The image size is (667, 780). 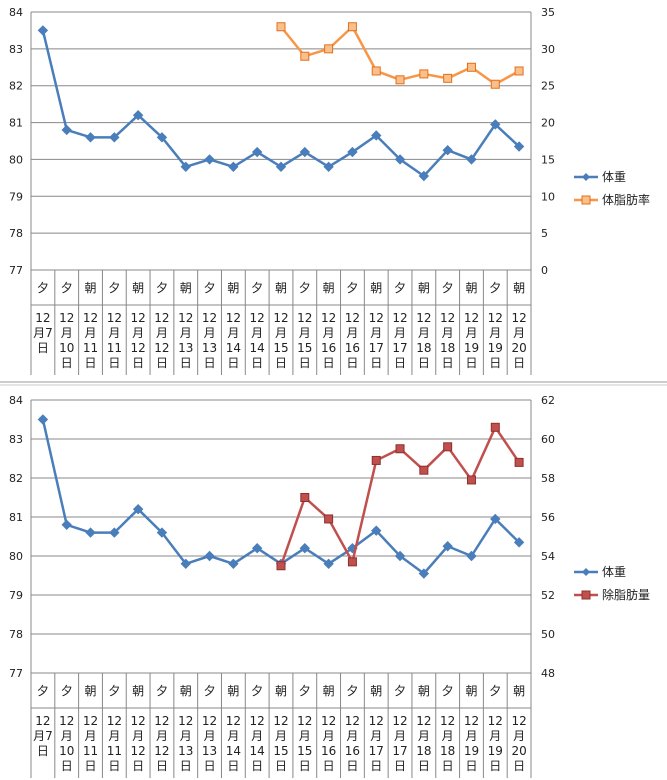 What do you see at coordinates (614, 572) in the screenshot?
I see `legend-label: 体重` at bounding box center [614, 572].